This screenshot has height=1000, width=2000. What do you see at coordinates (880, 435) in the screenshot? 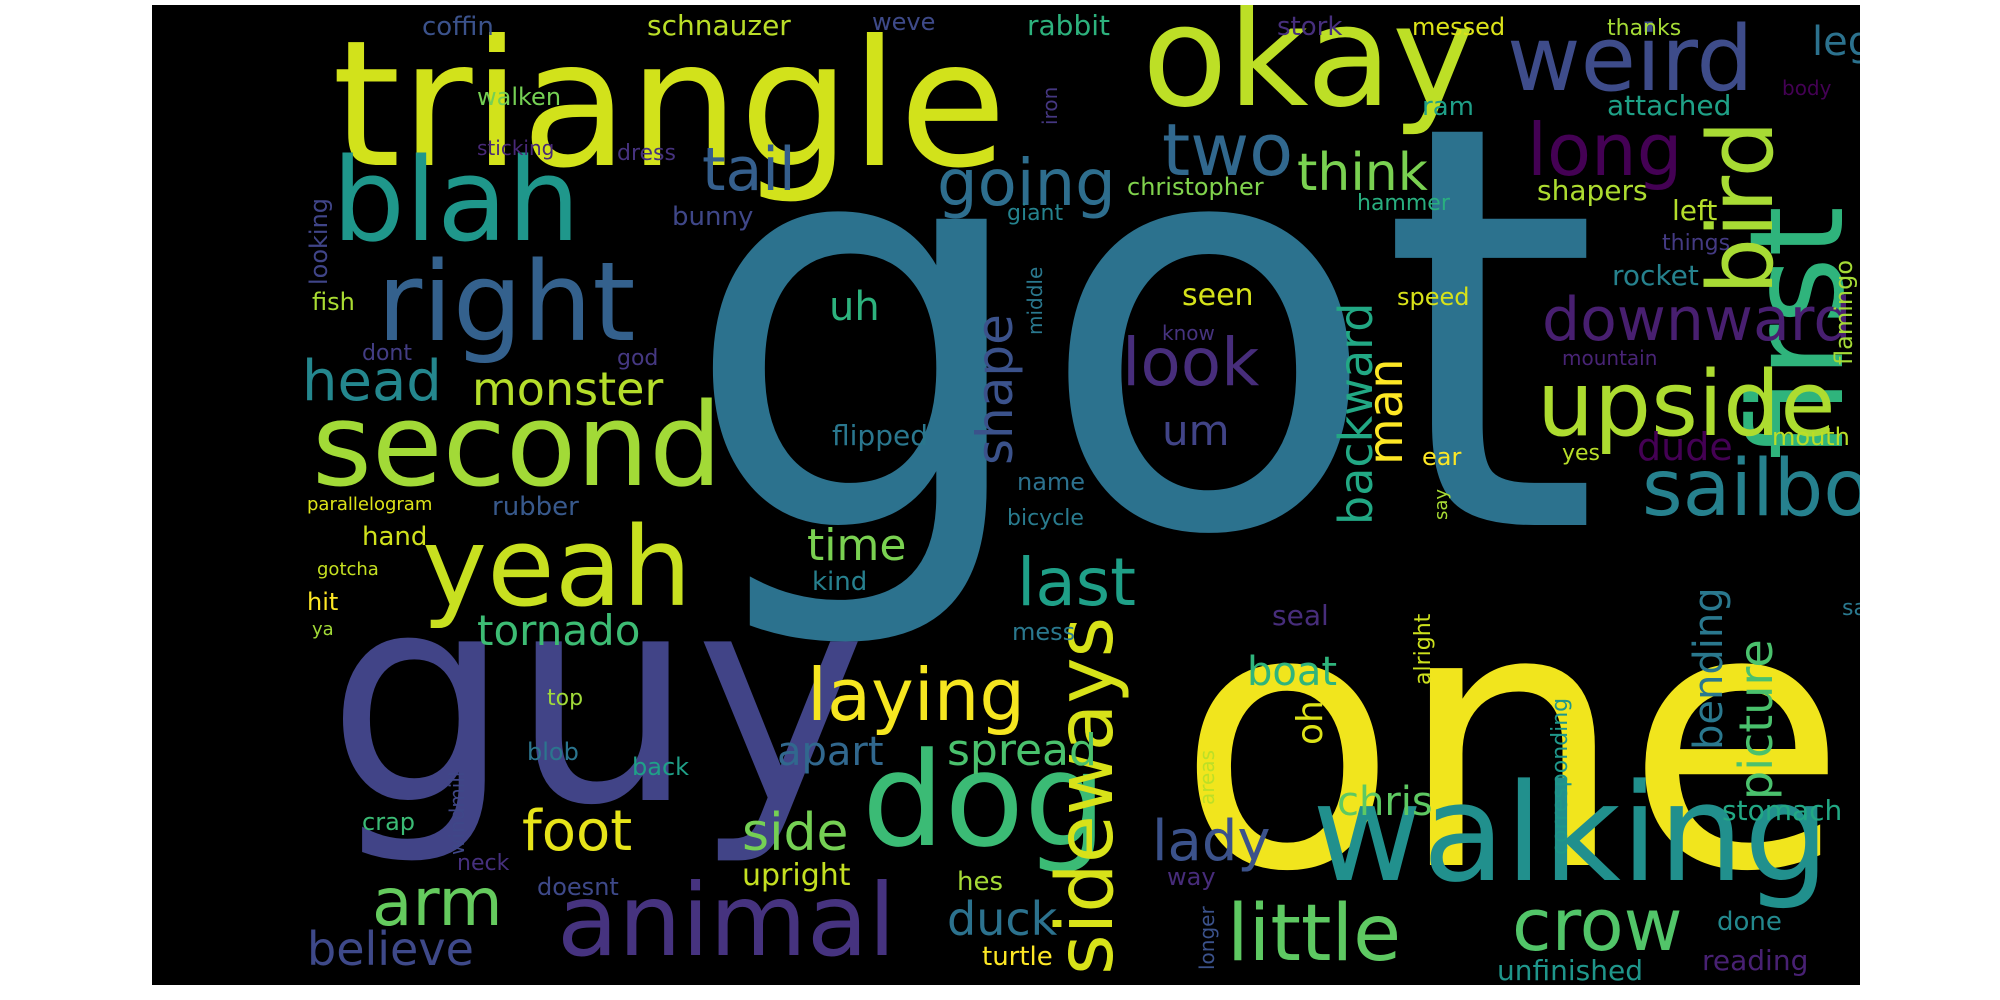
I see `word-flipped: flipped` at bounding box center [880, 435].